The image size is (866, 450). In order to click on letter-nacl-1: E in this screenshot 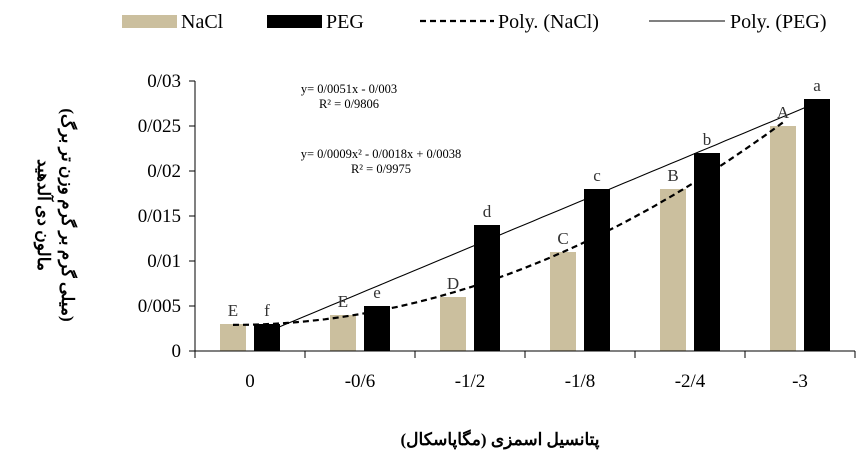, I will do `click(343, 301)`.